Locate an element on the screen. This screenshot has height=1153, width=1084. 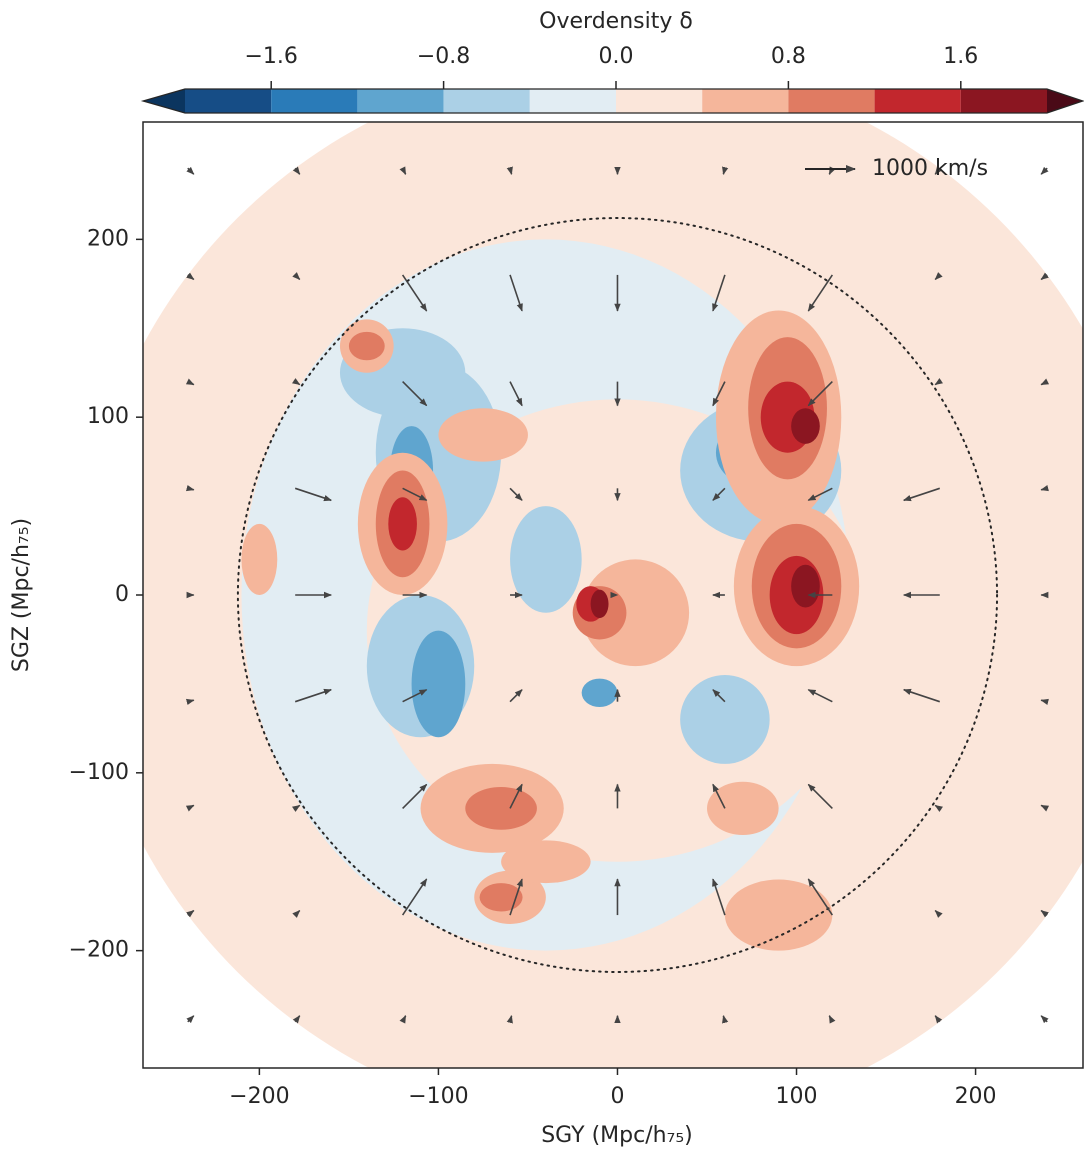
x-tick-label: −200 is located at coordinates (259, 1096).